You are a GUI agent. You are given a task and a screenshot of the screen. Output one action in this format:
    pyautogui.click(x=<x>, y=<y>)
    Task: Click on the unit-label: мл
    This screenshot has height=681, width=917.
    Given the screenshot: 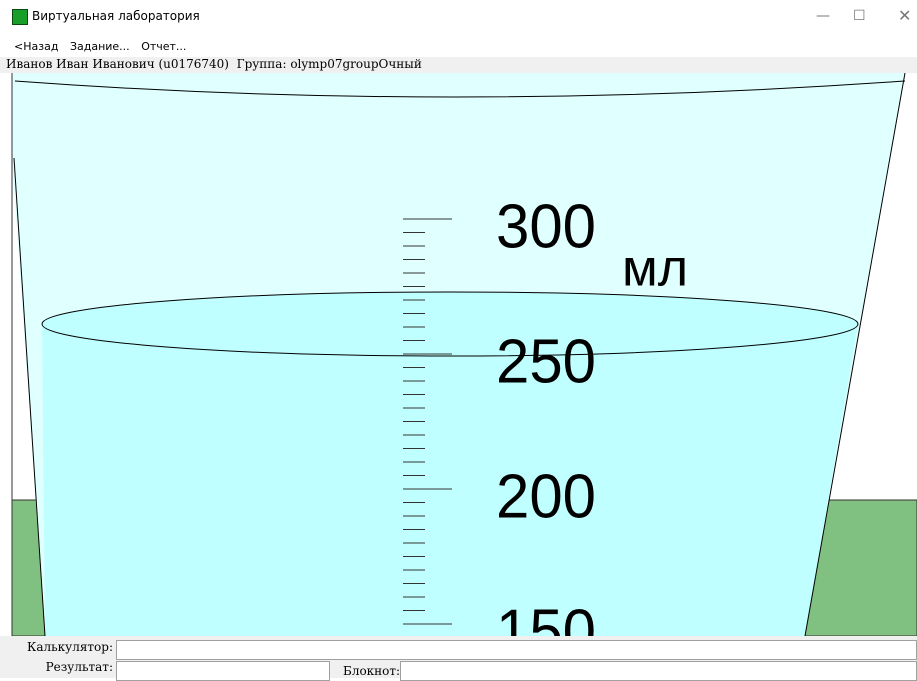 What is the action you would take?
    pyautogui.click(x=655, y=269)
    